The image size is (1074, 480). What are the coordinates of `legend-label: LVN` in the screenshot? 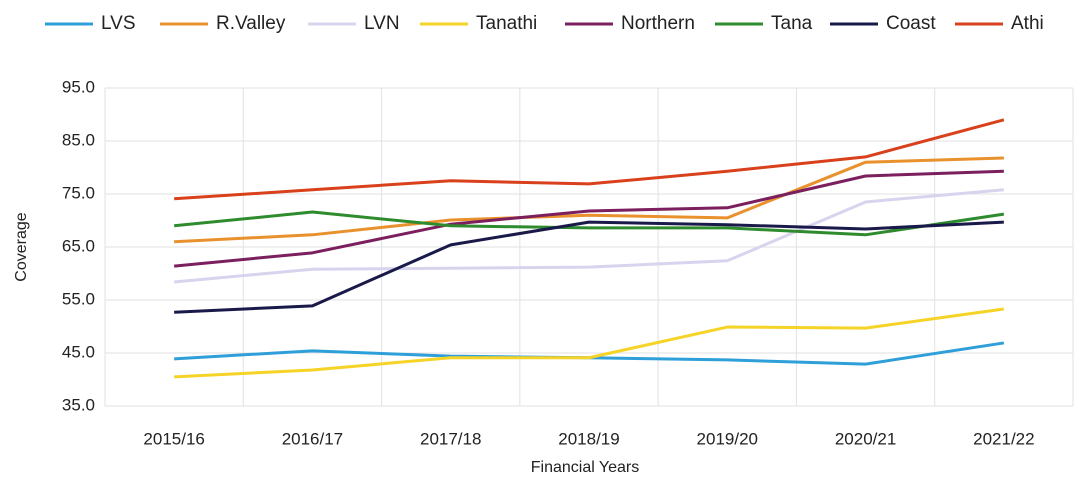 It's located at (382, 23).